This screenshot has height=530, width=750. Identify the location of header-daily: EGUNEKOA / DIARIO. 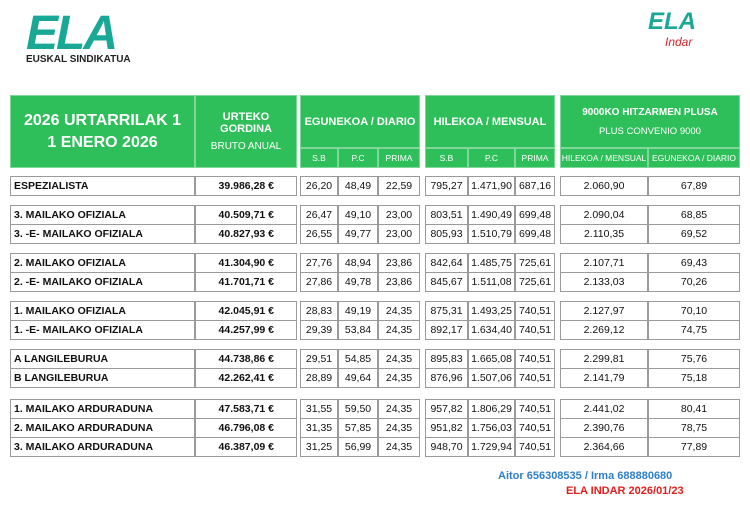
(360, 121).